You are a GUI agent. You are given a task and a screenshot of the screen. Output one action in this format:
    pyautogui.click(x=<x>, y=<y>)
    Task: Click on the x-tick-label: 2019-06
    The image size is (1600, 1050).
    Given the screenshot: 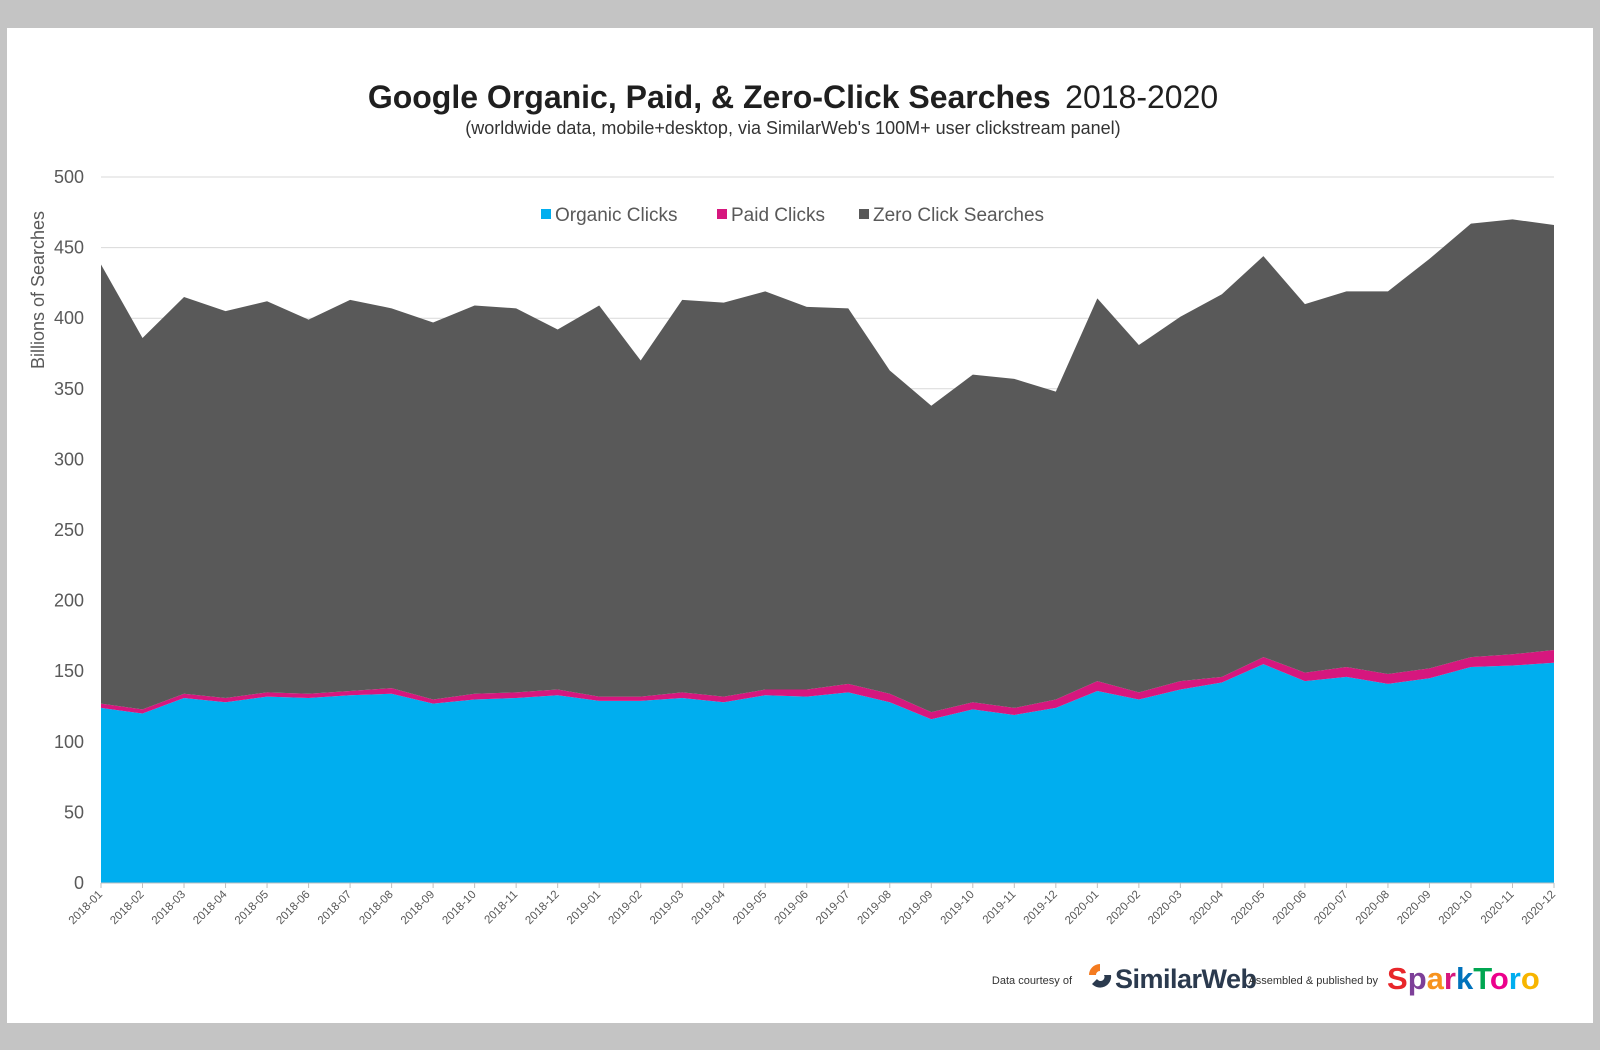 What is the action you would take?
    pyautogui.click(x=792, y=908)
    